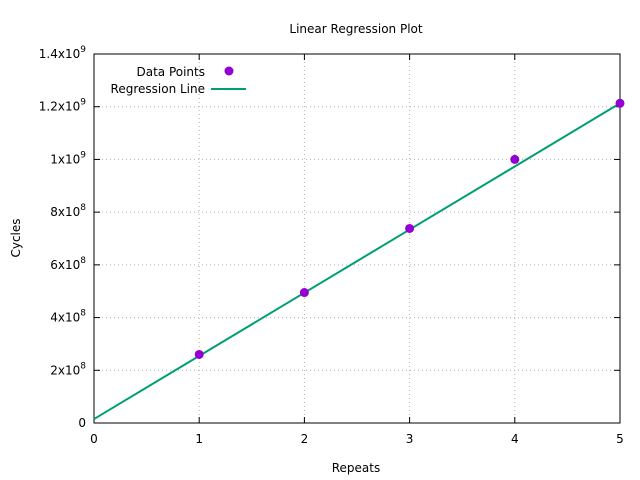 The width and height of the screenshot is (640, 480). I want to click on x-axis-label: Repeats, so click(356, 468).